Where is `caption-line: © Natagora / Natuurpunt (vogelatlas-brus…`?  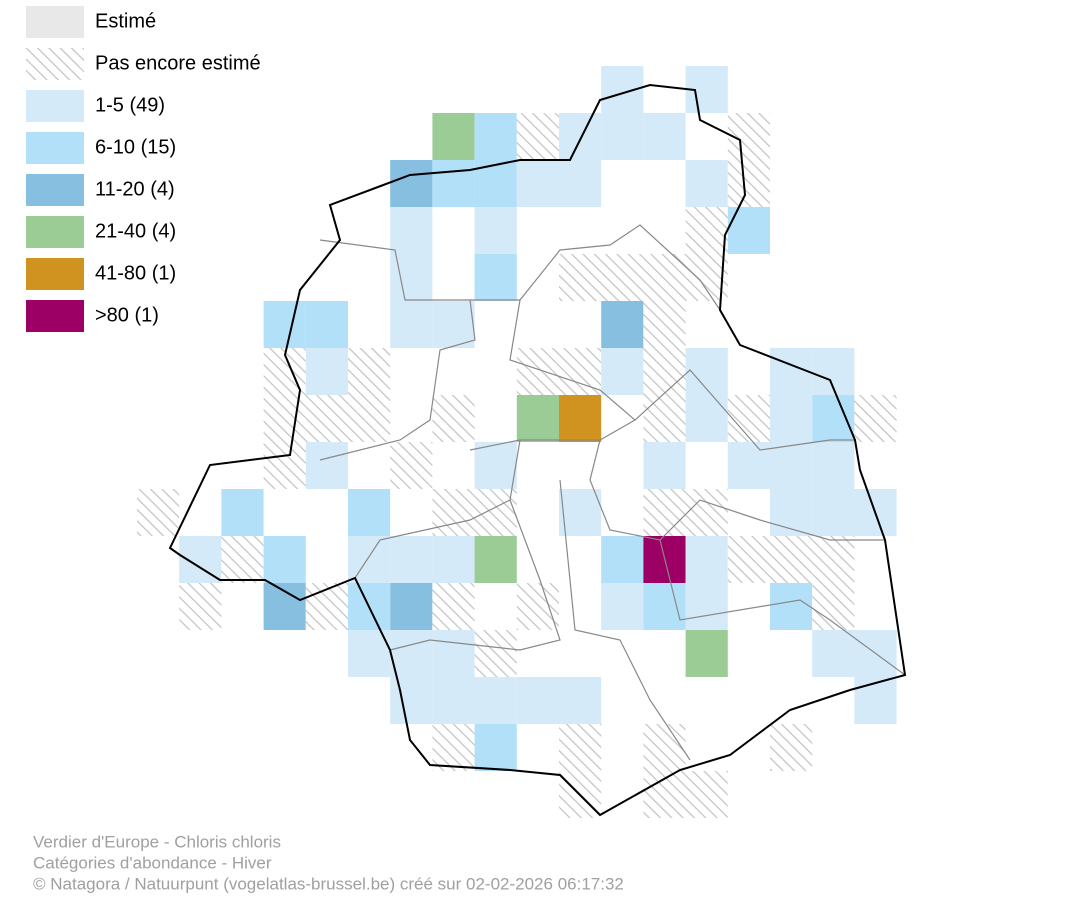 caption-line: © Natagora / Natuurpunt (vogelatlas-brus… is located at coordinates (328, 883).